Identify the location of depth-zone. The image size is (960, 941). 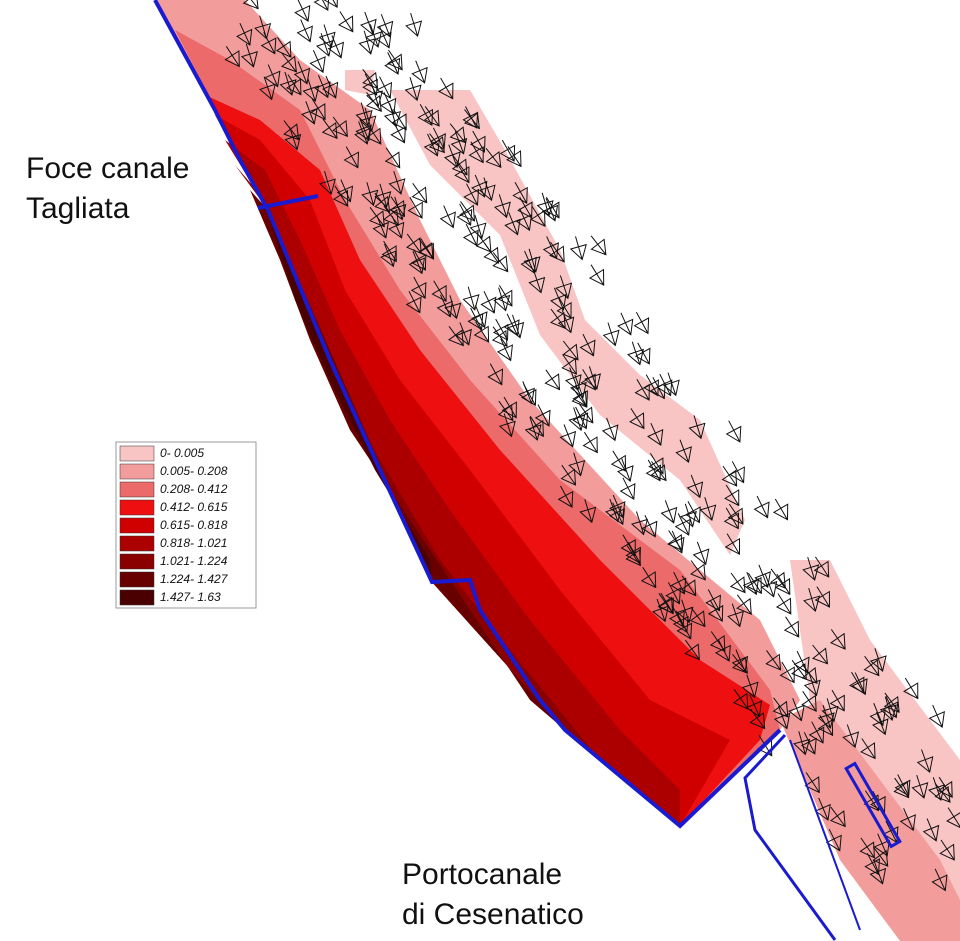
(870, 820).